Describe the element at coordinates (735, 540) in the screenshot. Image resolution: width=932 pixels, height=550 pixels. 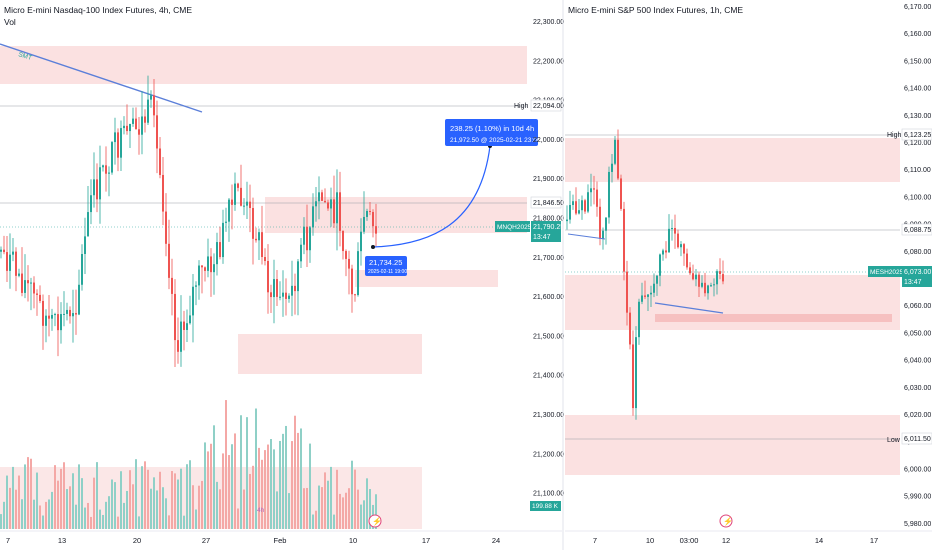
I see `right-time-axis: 7 10 03:00 12 14 17` at that location.